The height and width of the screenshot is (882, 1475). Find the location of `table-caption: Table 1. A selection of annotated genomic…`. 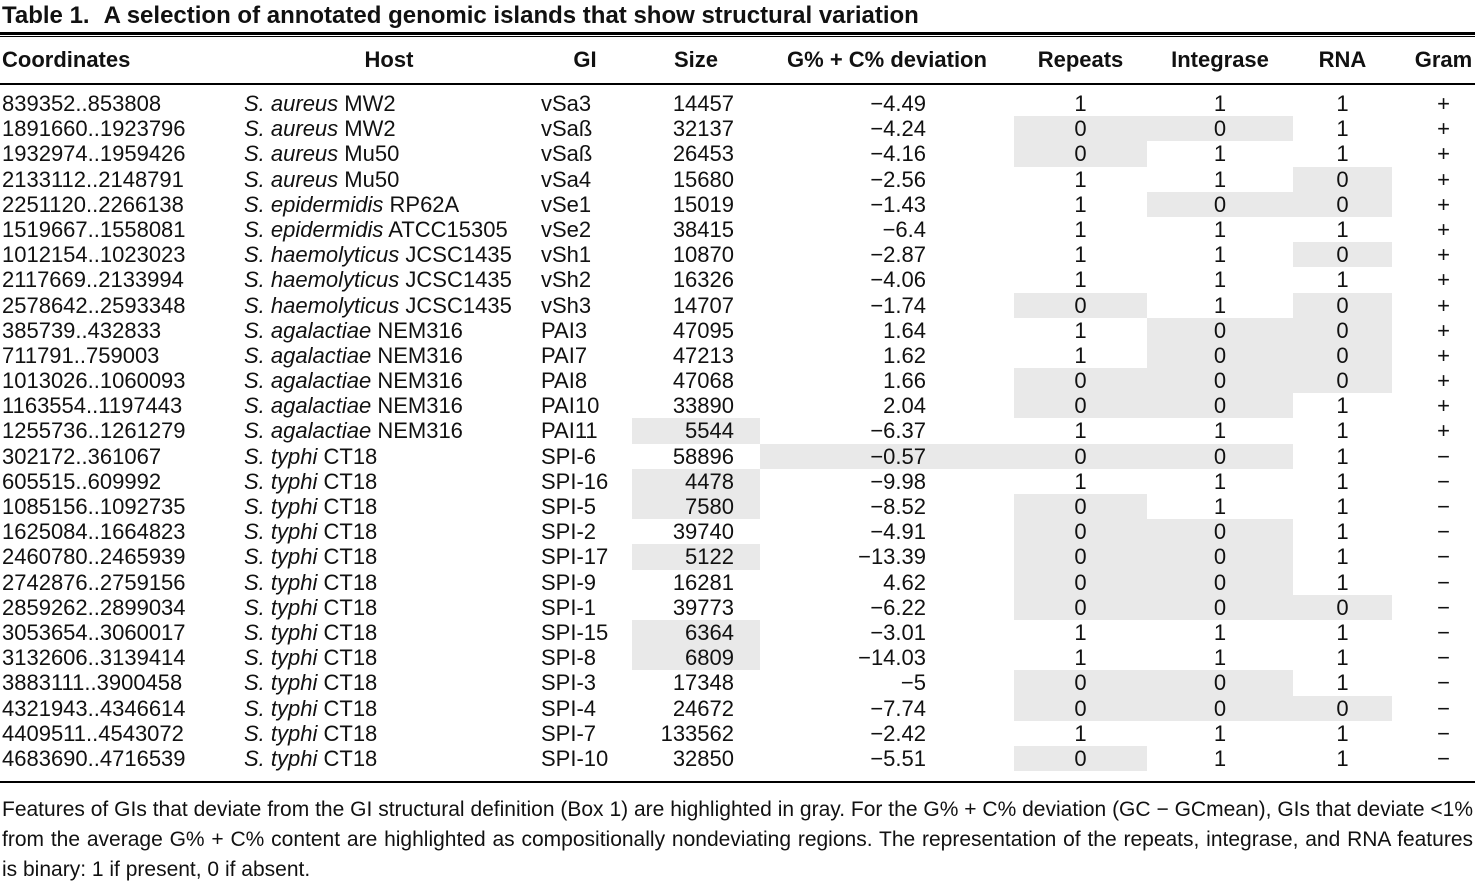

table-caption: Table 1. A selection of annotated genomic… is located at coordinates (737, 16).